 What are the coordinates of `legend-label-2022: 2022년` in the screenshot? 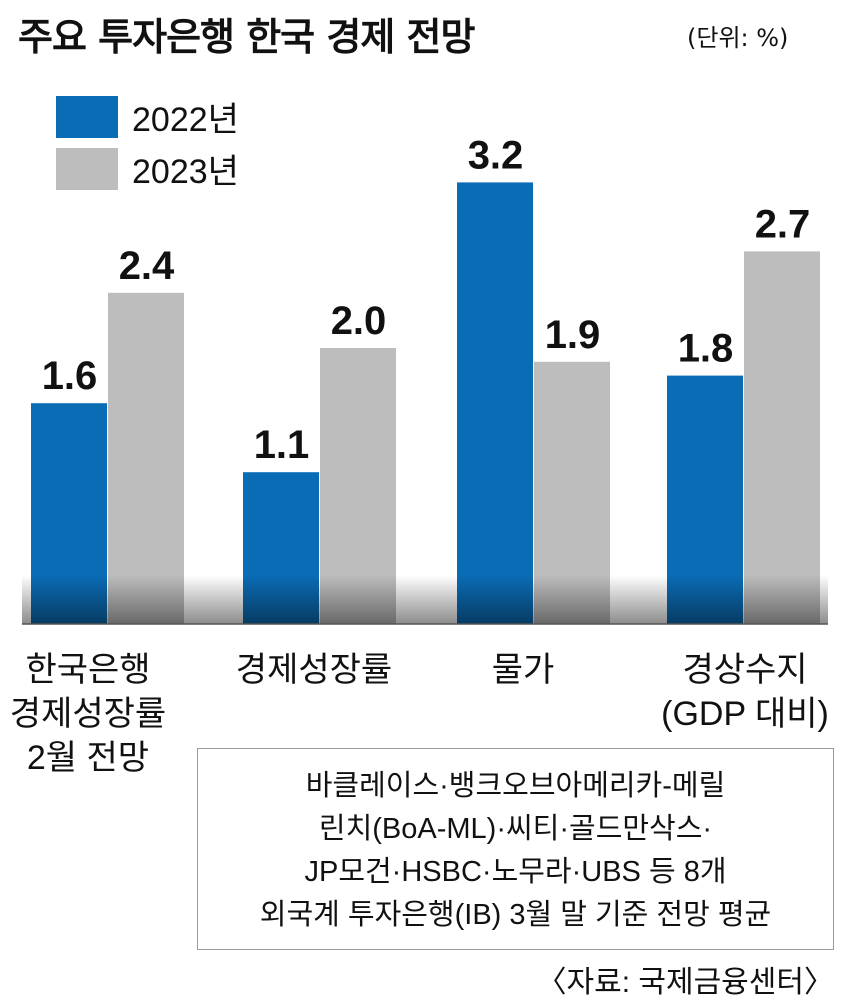 It's located at (185, 120).